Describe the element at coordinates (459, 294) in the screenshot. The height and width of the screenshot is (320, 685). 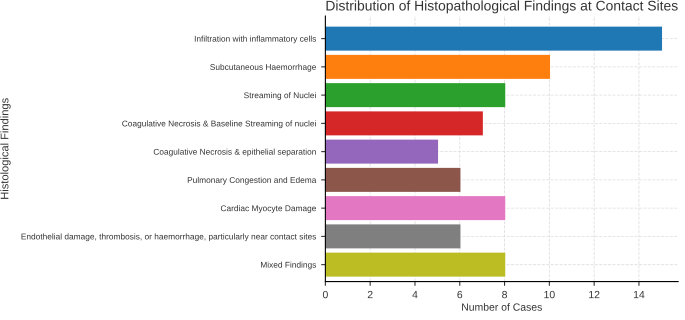
I see `x-tick-label: 6` at that location.